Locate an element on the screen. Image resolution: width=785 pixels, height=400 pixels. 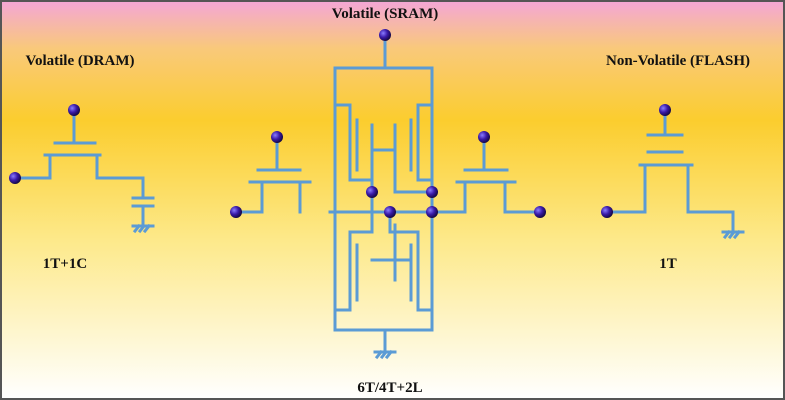
sram-title: Volatile (SRAM) is located at coordinates (385, 14).